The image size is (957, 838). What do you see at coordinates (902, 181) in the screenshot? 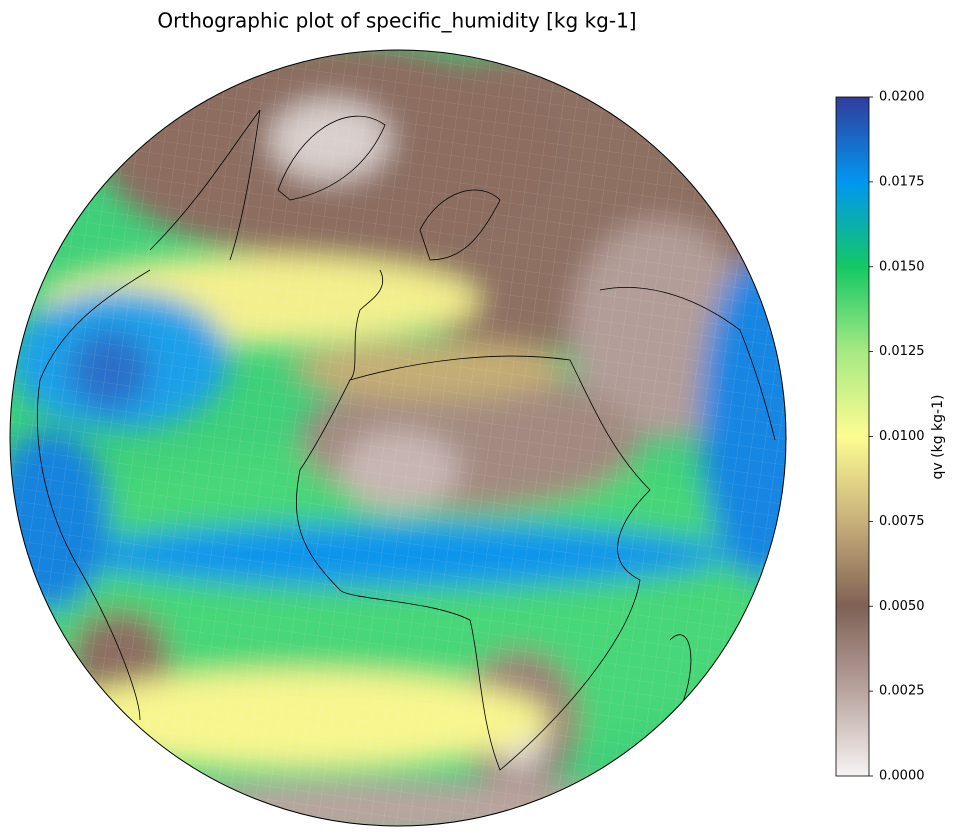
I see `colorbar-tick-label: 0.0175` at bounding box center [902, 181].